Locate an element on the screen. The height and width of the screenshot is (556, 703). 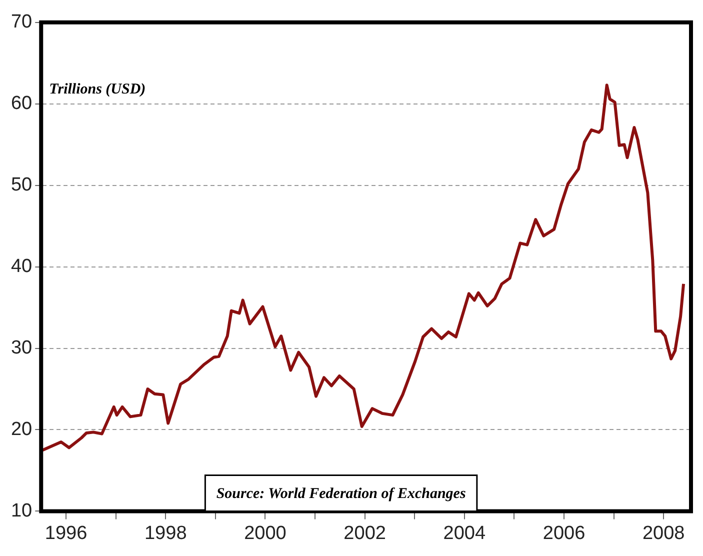
x-tick-label: 2004 is located at coordinates (464, 533).